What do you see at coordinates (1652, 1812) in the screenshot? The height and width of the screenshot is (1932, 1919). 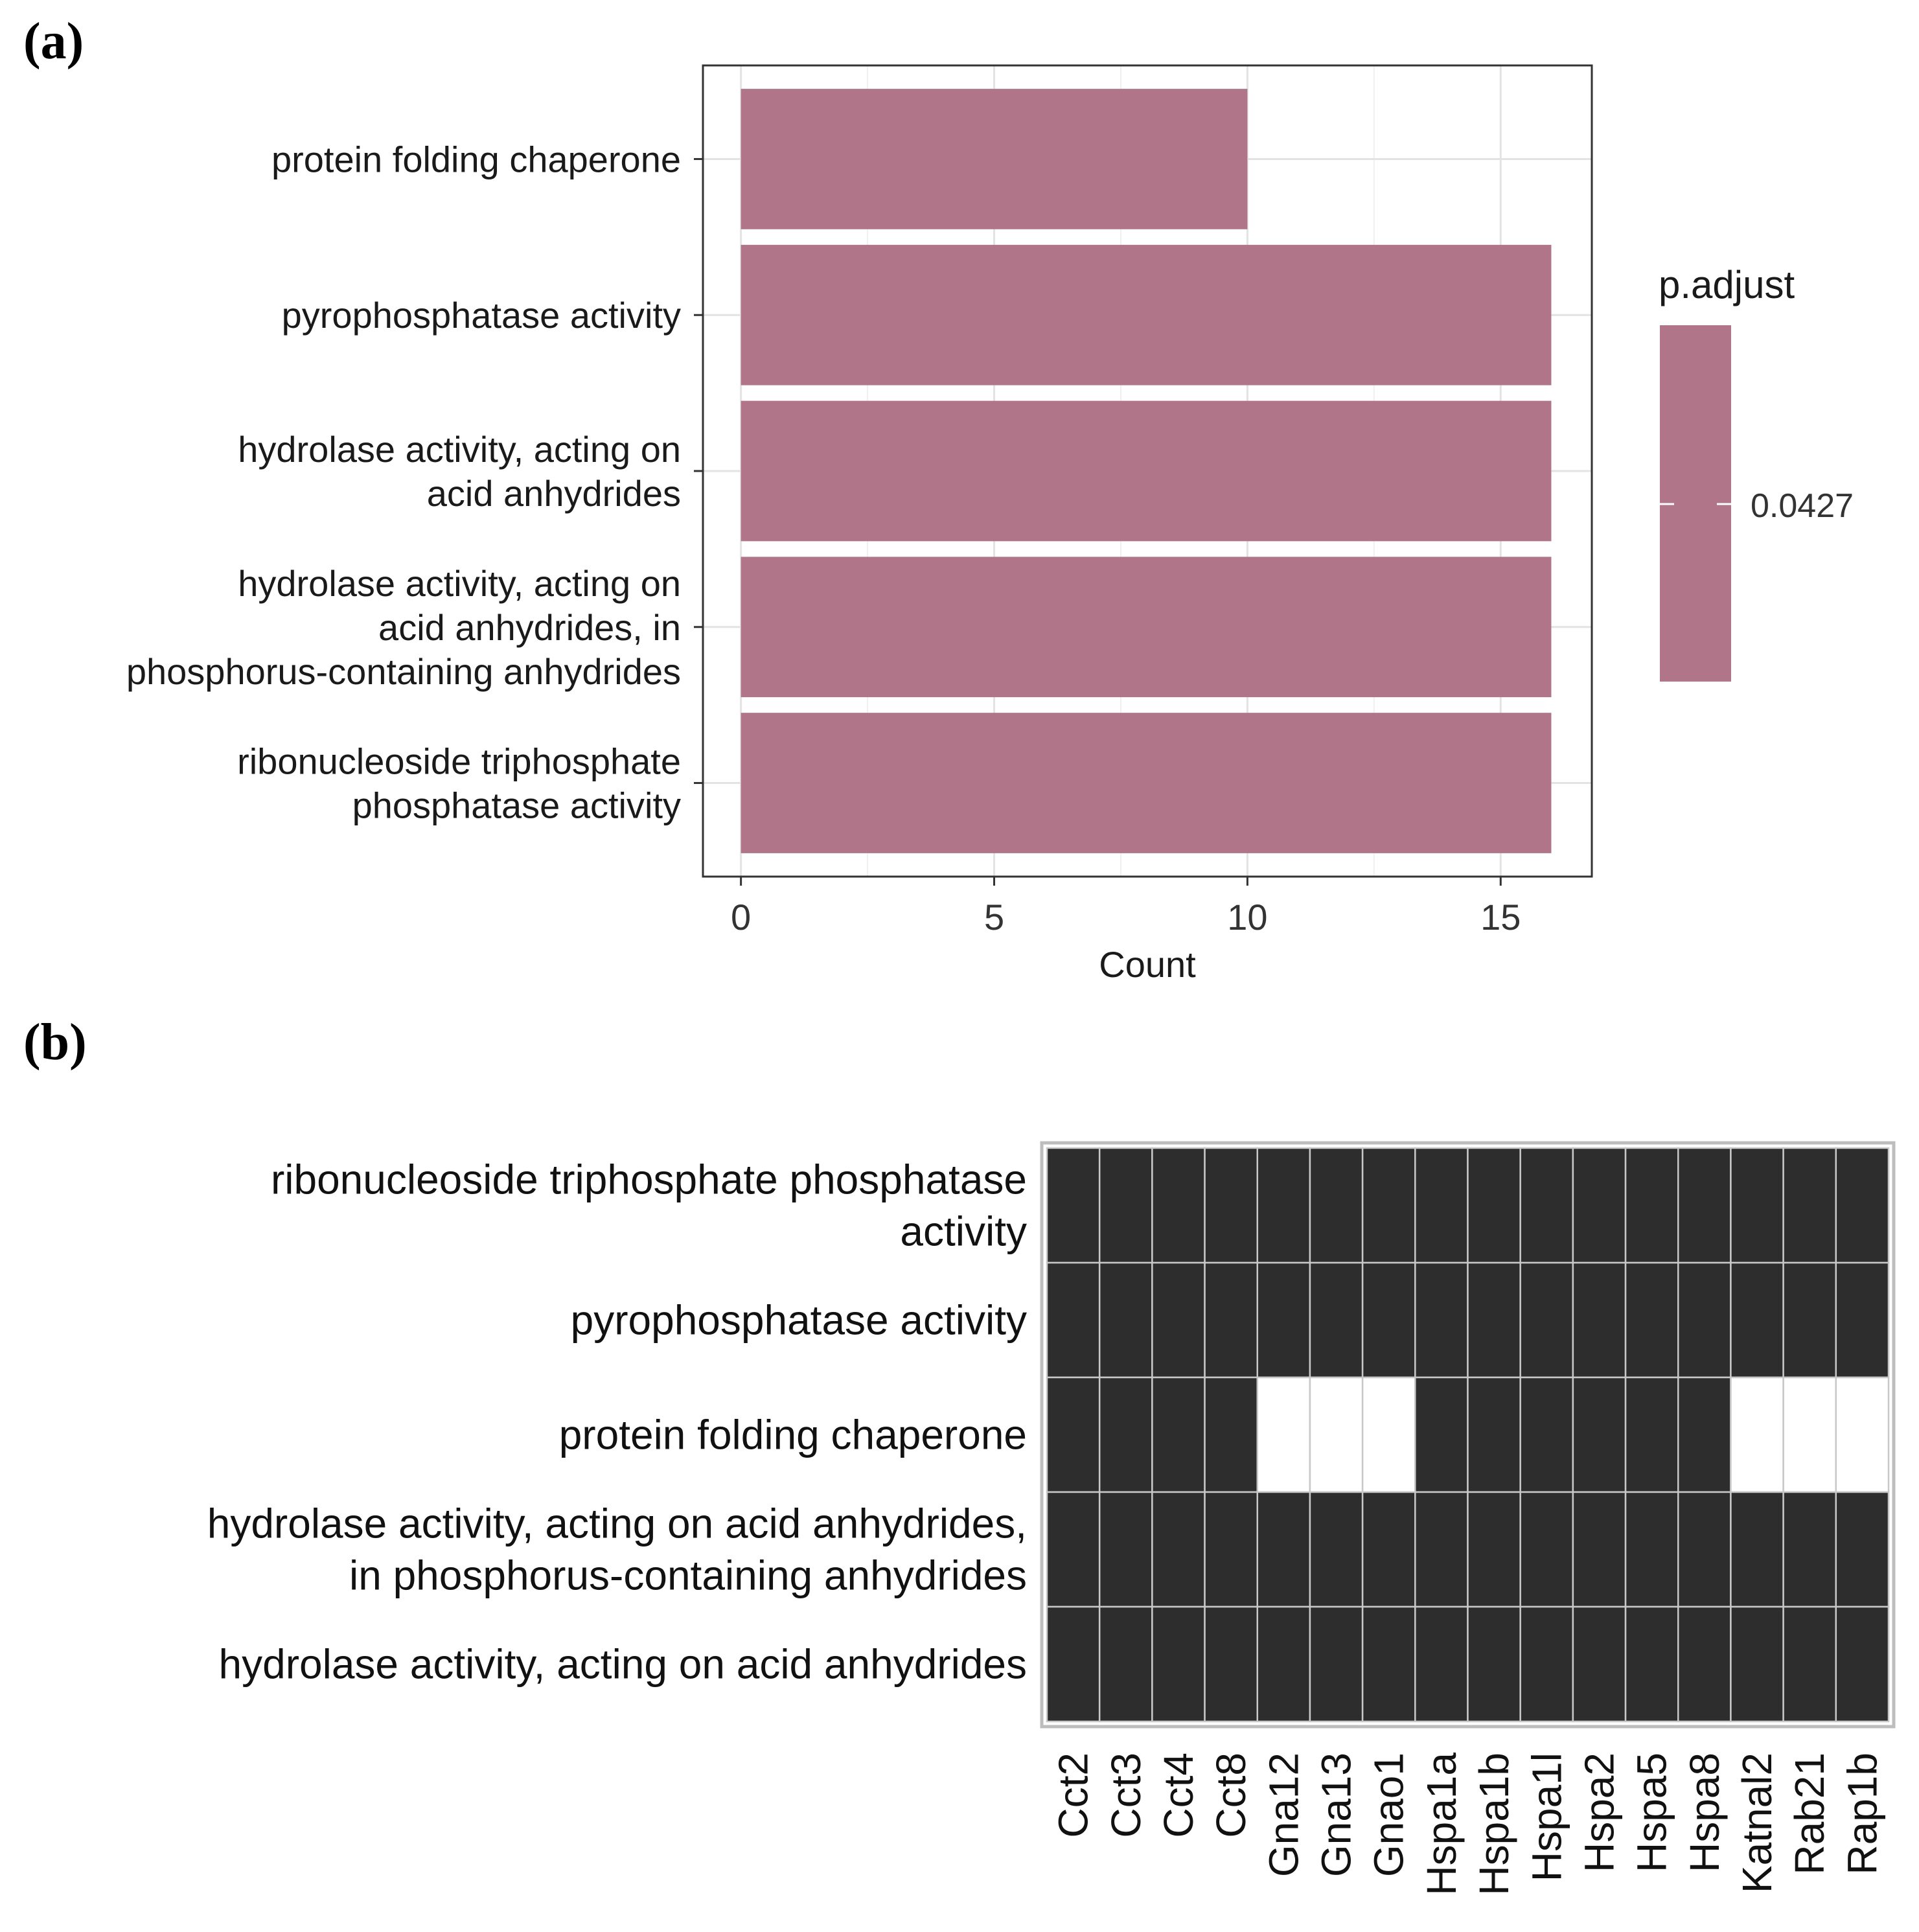 I see `heatmap-column-label: Hspa5` at bounding box center [1652, 1812].